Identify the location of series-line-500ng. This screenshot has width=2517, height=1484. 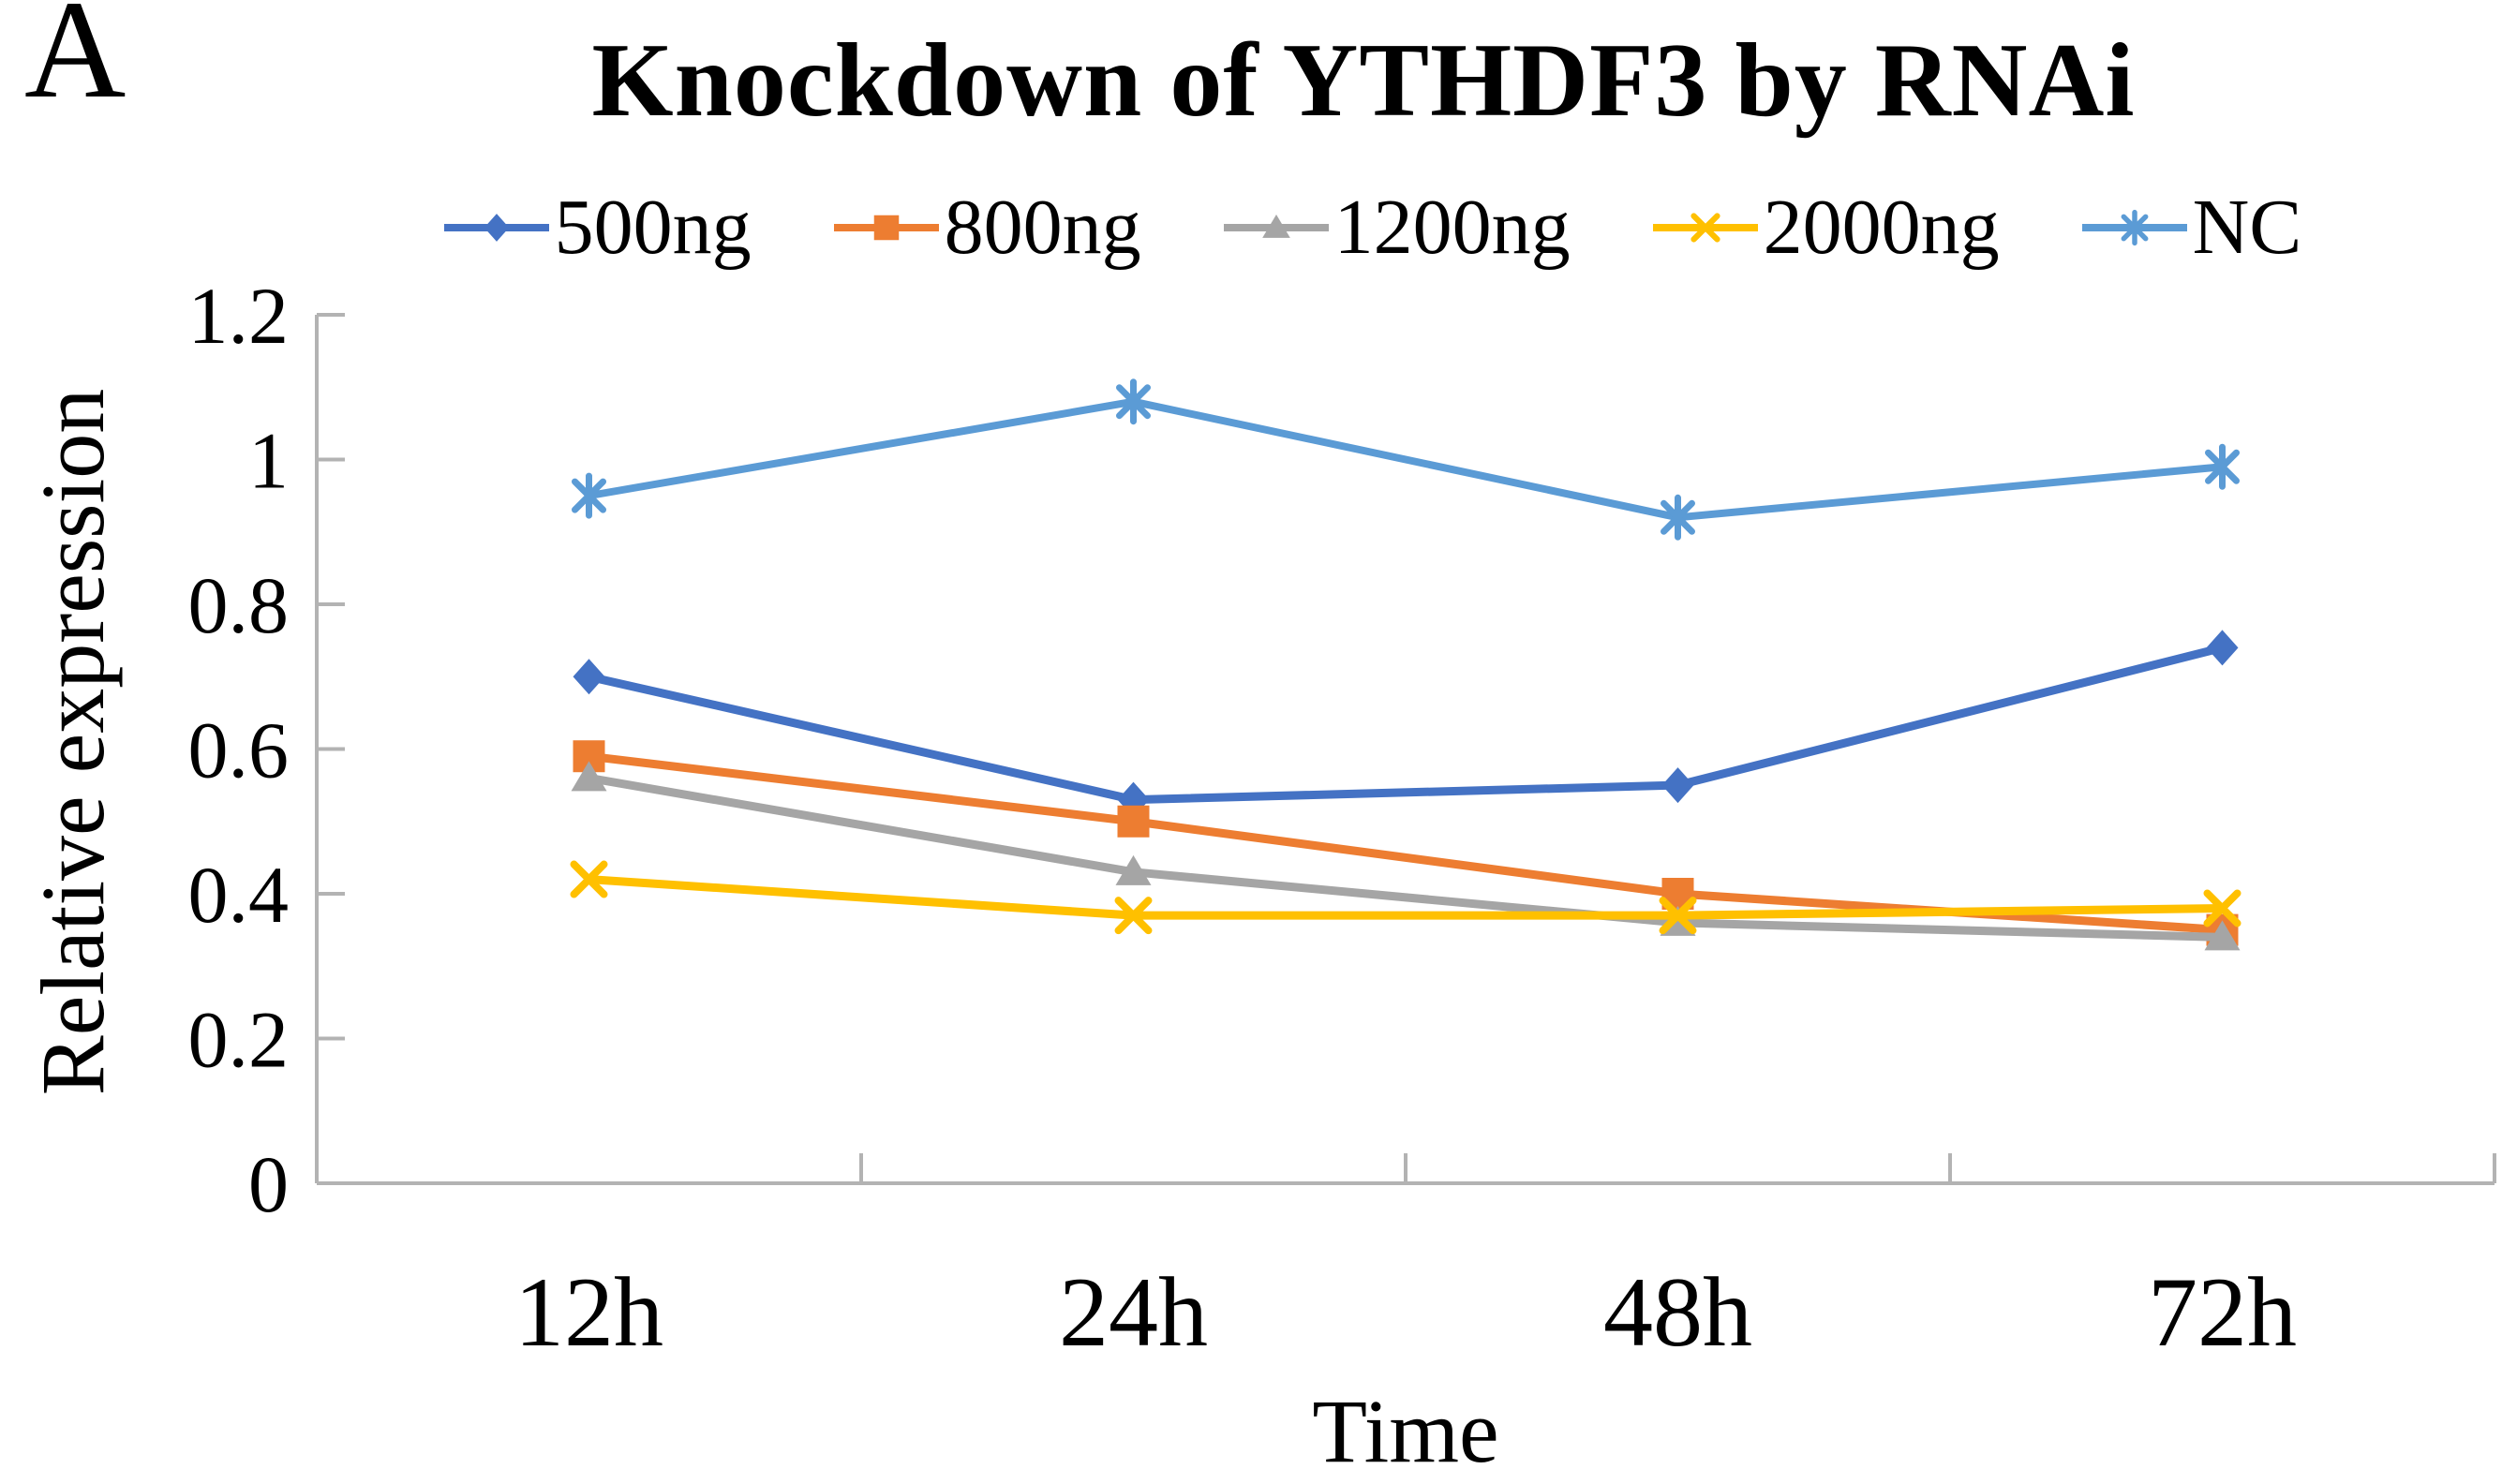
(1406, 724).